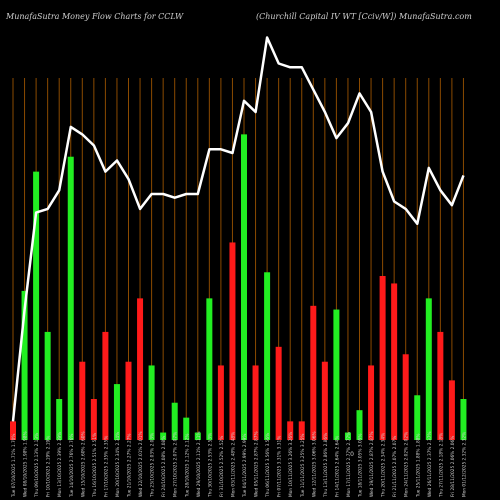 Image resolution: width=500 pixels, height=500 pixels. I want to click on x-tick-label: Tue 04/11/2025 2.99% 2.99%, so click(245, 465).